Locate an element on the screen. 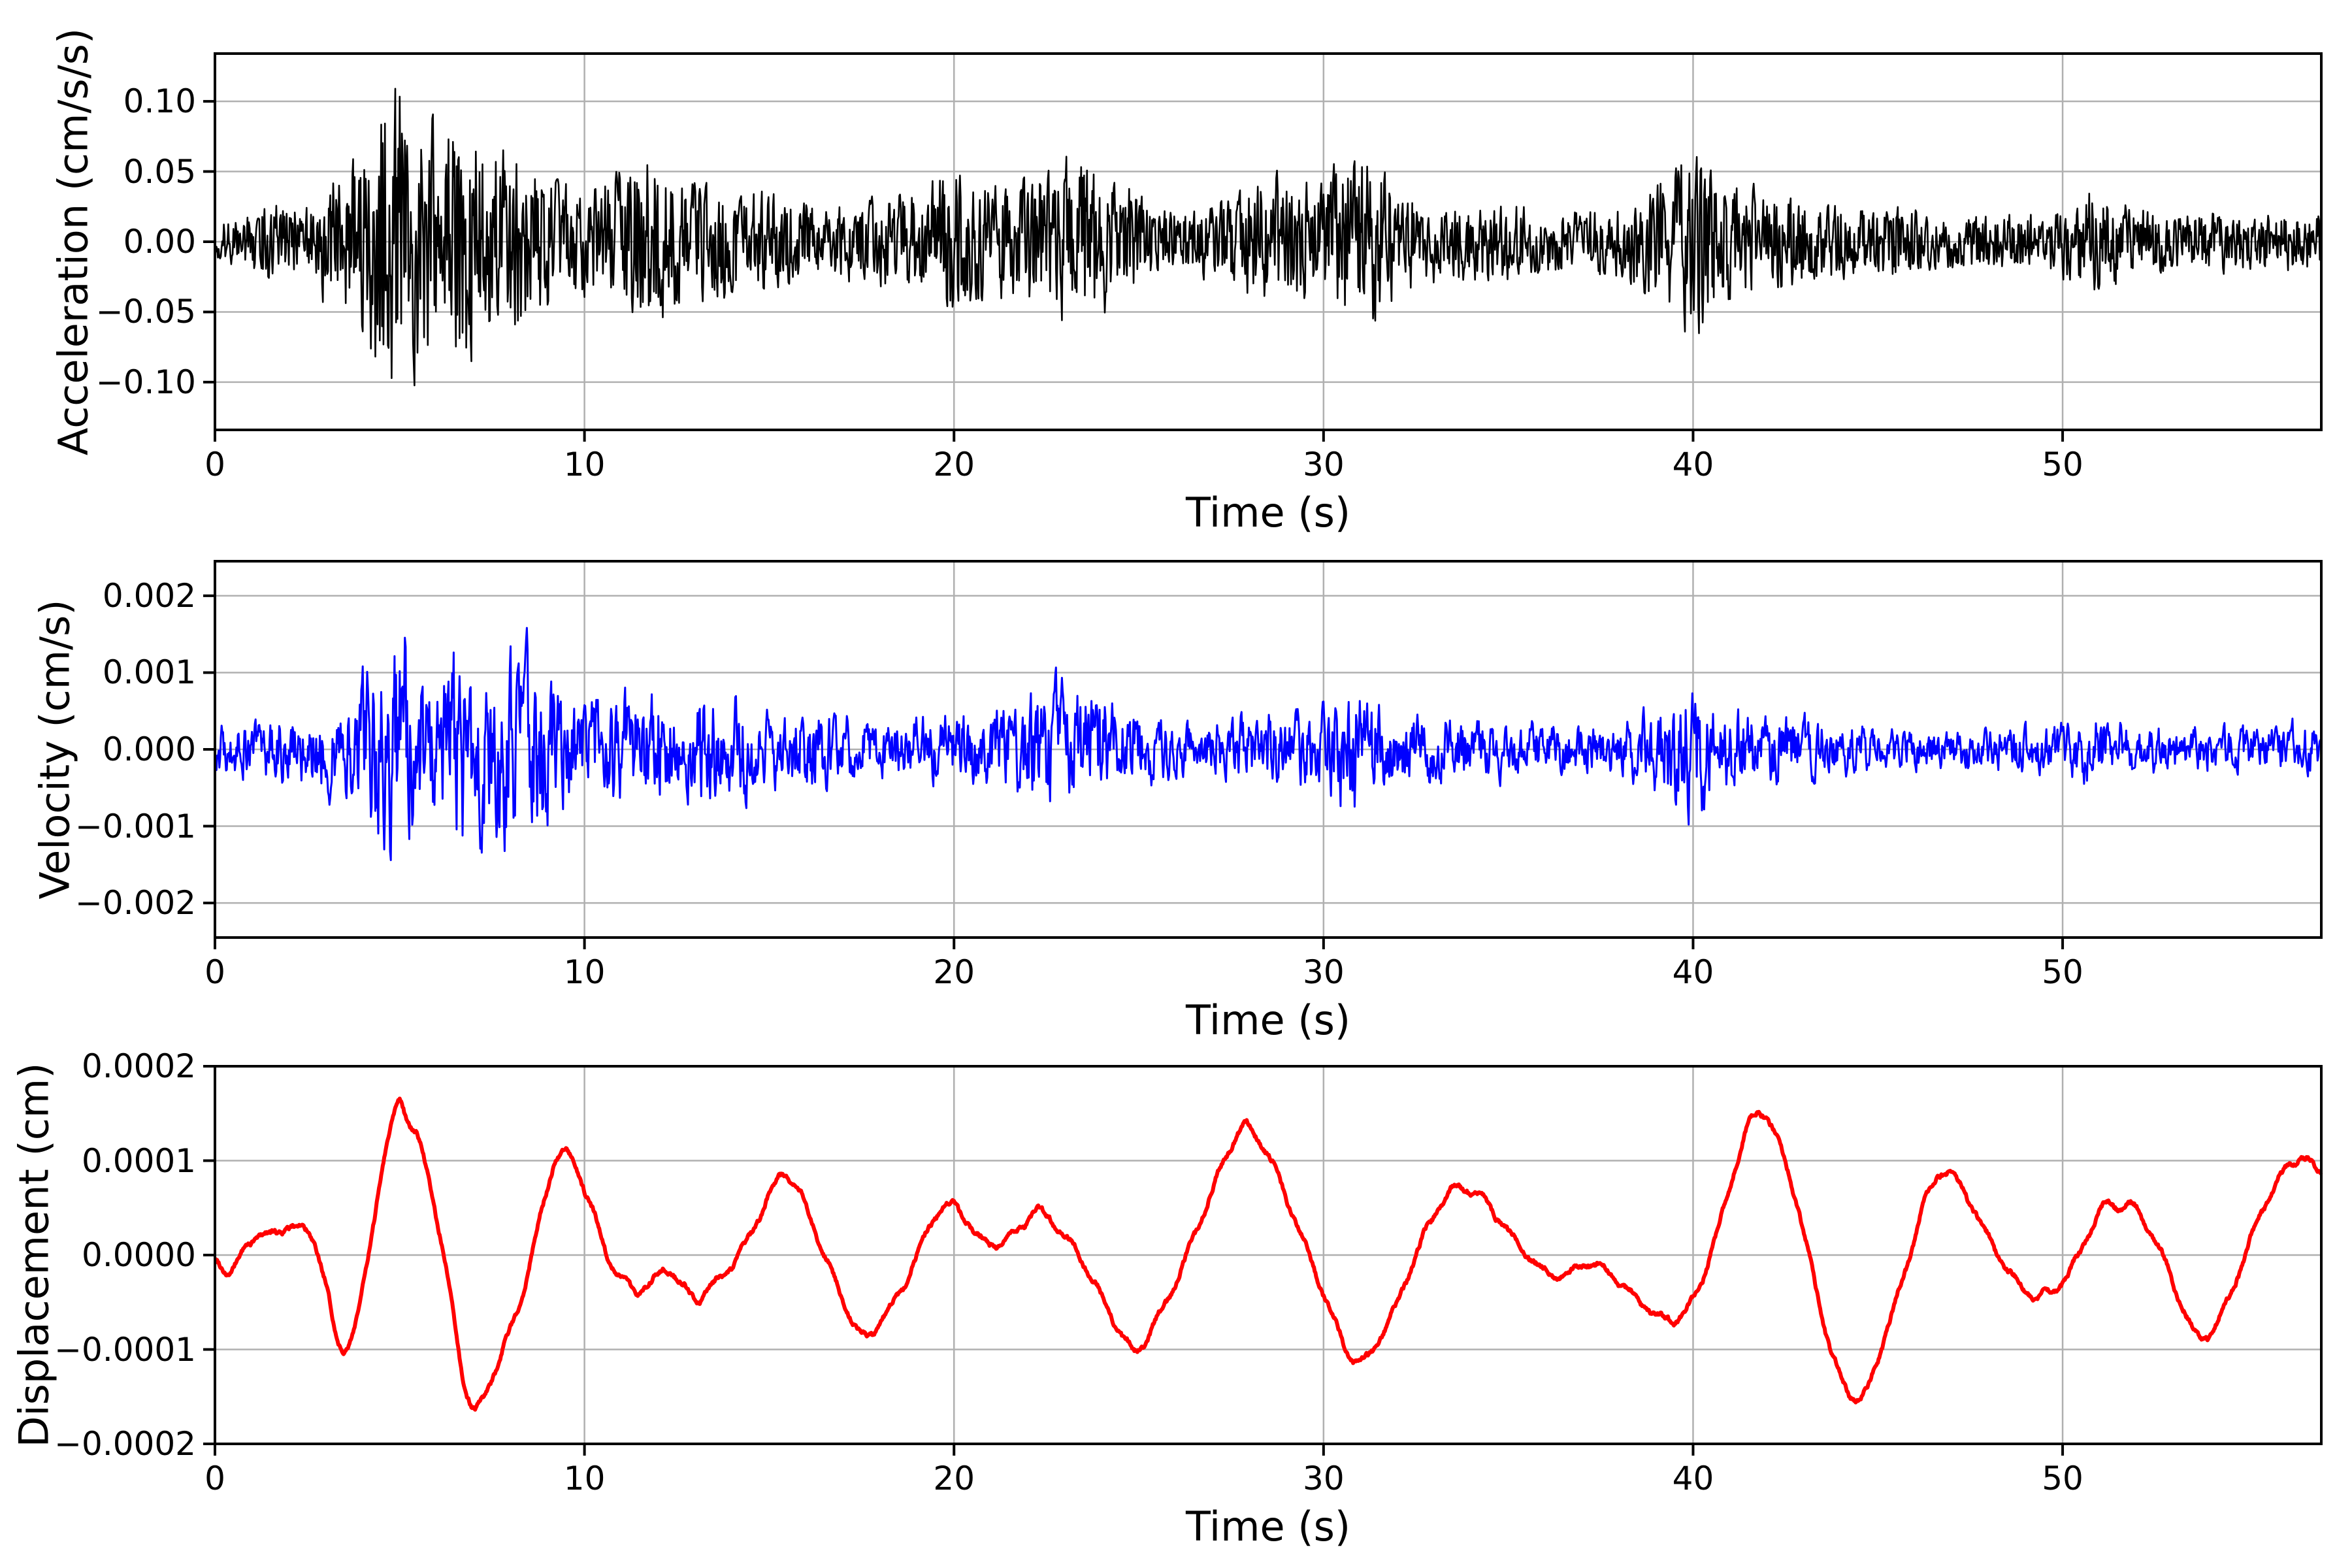  x-axis-label-time-displacement: Time (s) is located at coordinates (1268, 1526).